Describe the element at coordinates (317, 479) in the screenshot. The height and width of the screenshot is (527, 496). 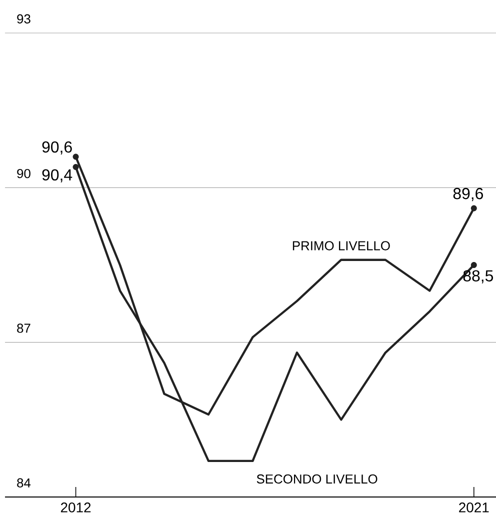
I see `series-label: SECONDO LIVELLO` at that location.